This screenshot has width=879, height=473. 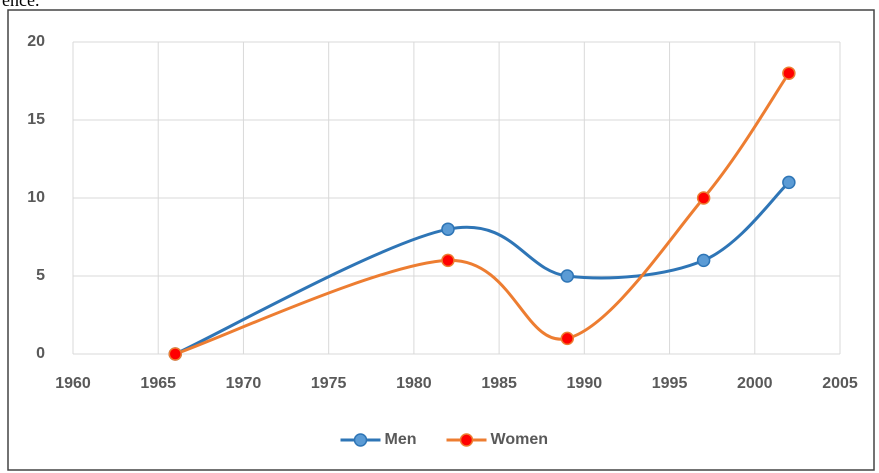 I want to click on x-tick-label: 2000, so click(x=755, y=383).